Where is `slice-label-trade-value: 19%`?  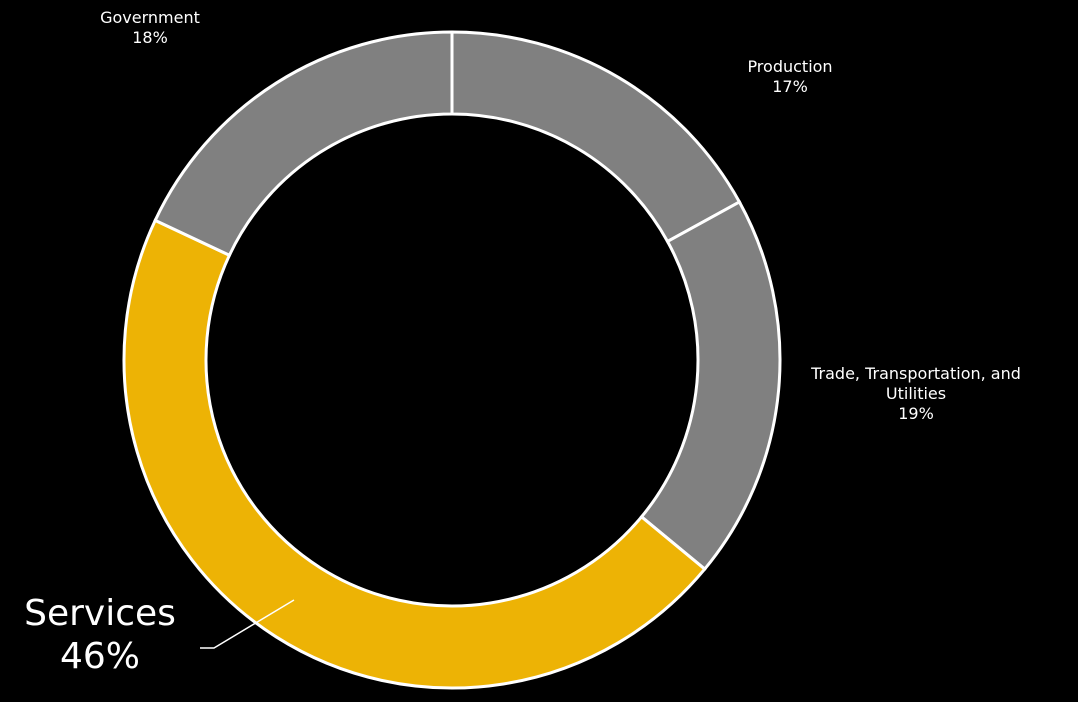 slice-label-trade-value: 19% is located at coordinates (916, 413).